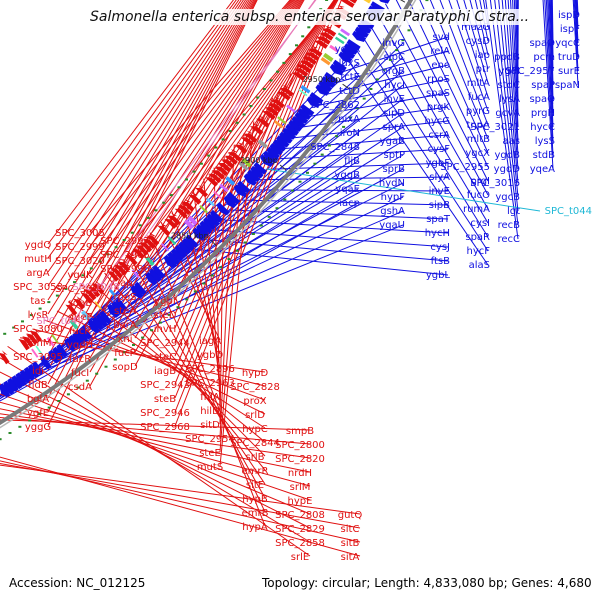 The image size is (600, 600). Describe the element at coordinates (350, 77) in the screenshot. I see `gene-label: tctE` at that location.